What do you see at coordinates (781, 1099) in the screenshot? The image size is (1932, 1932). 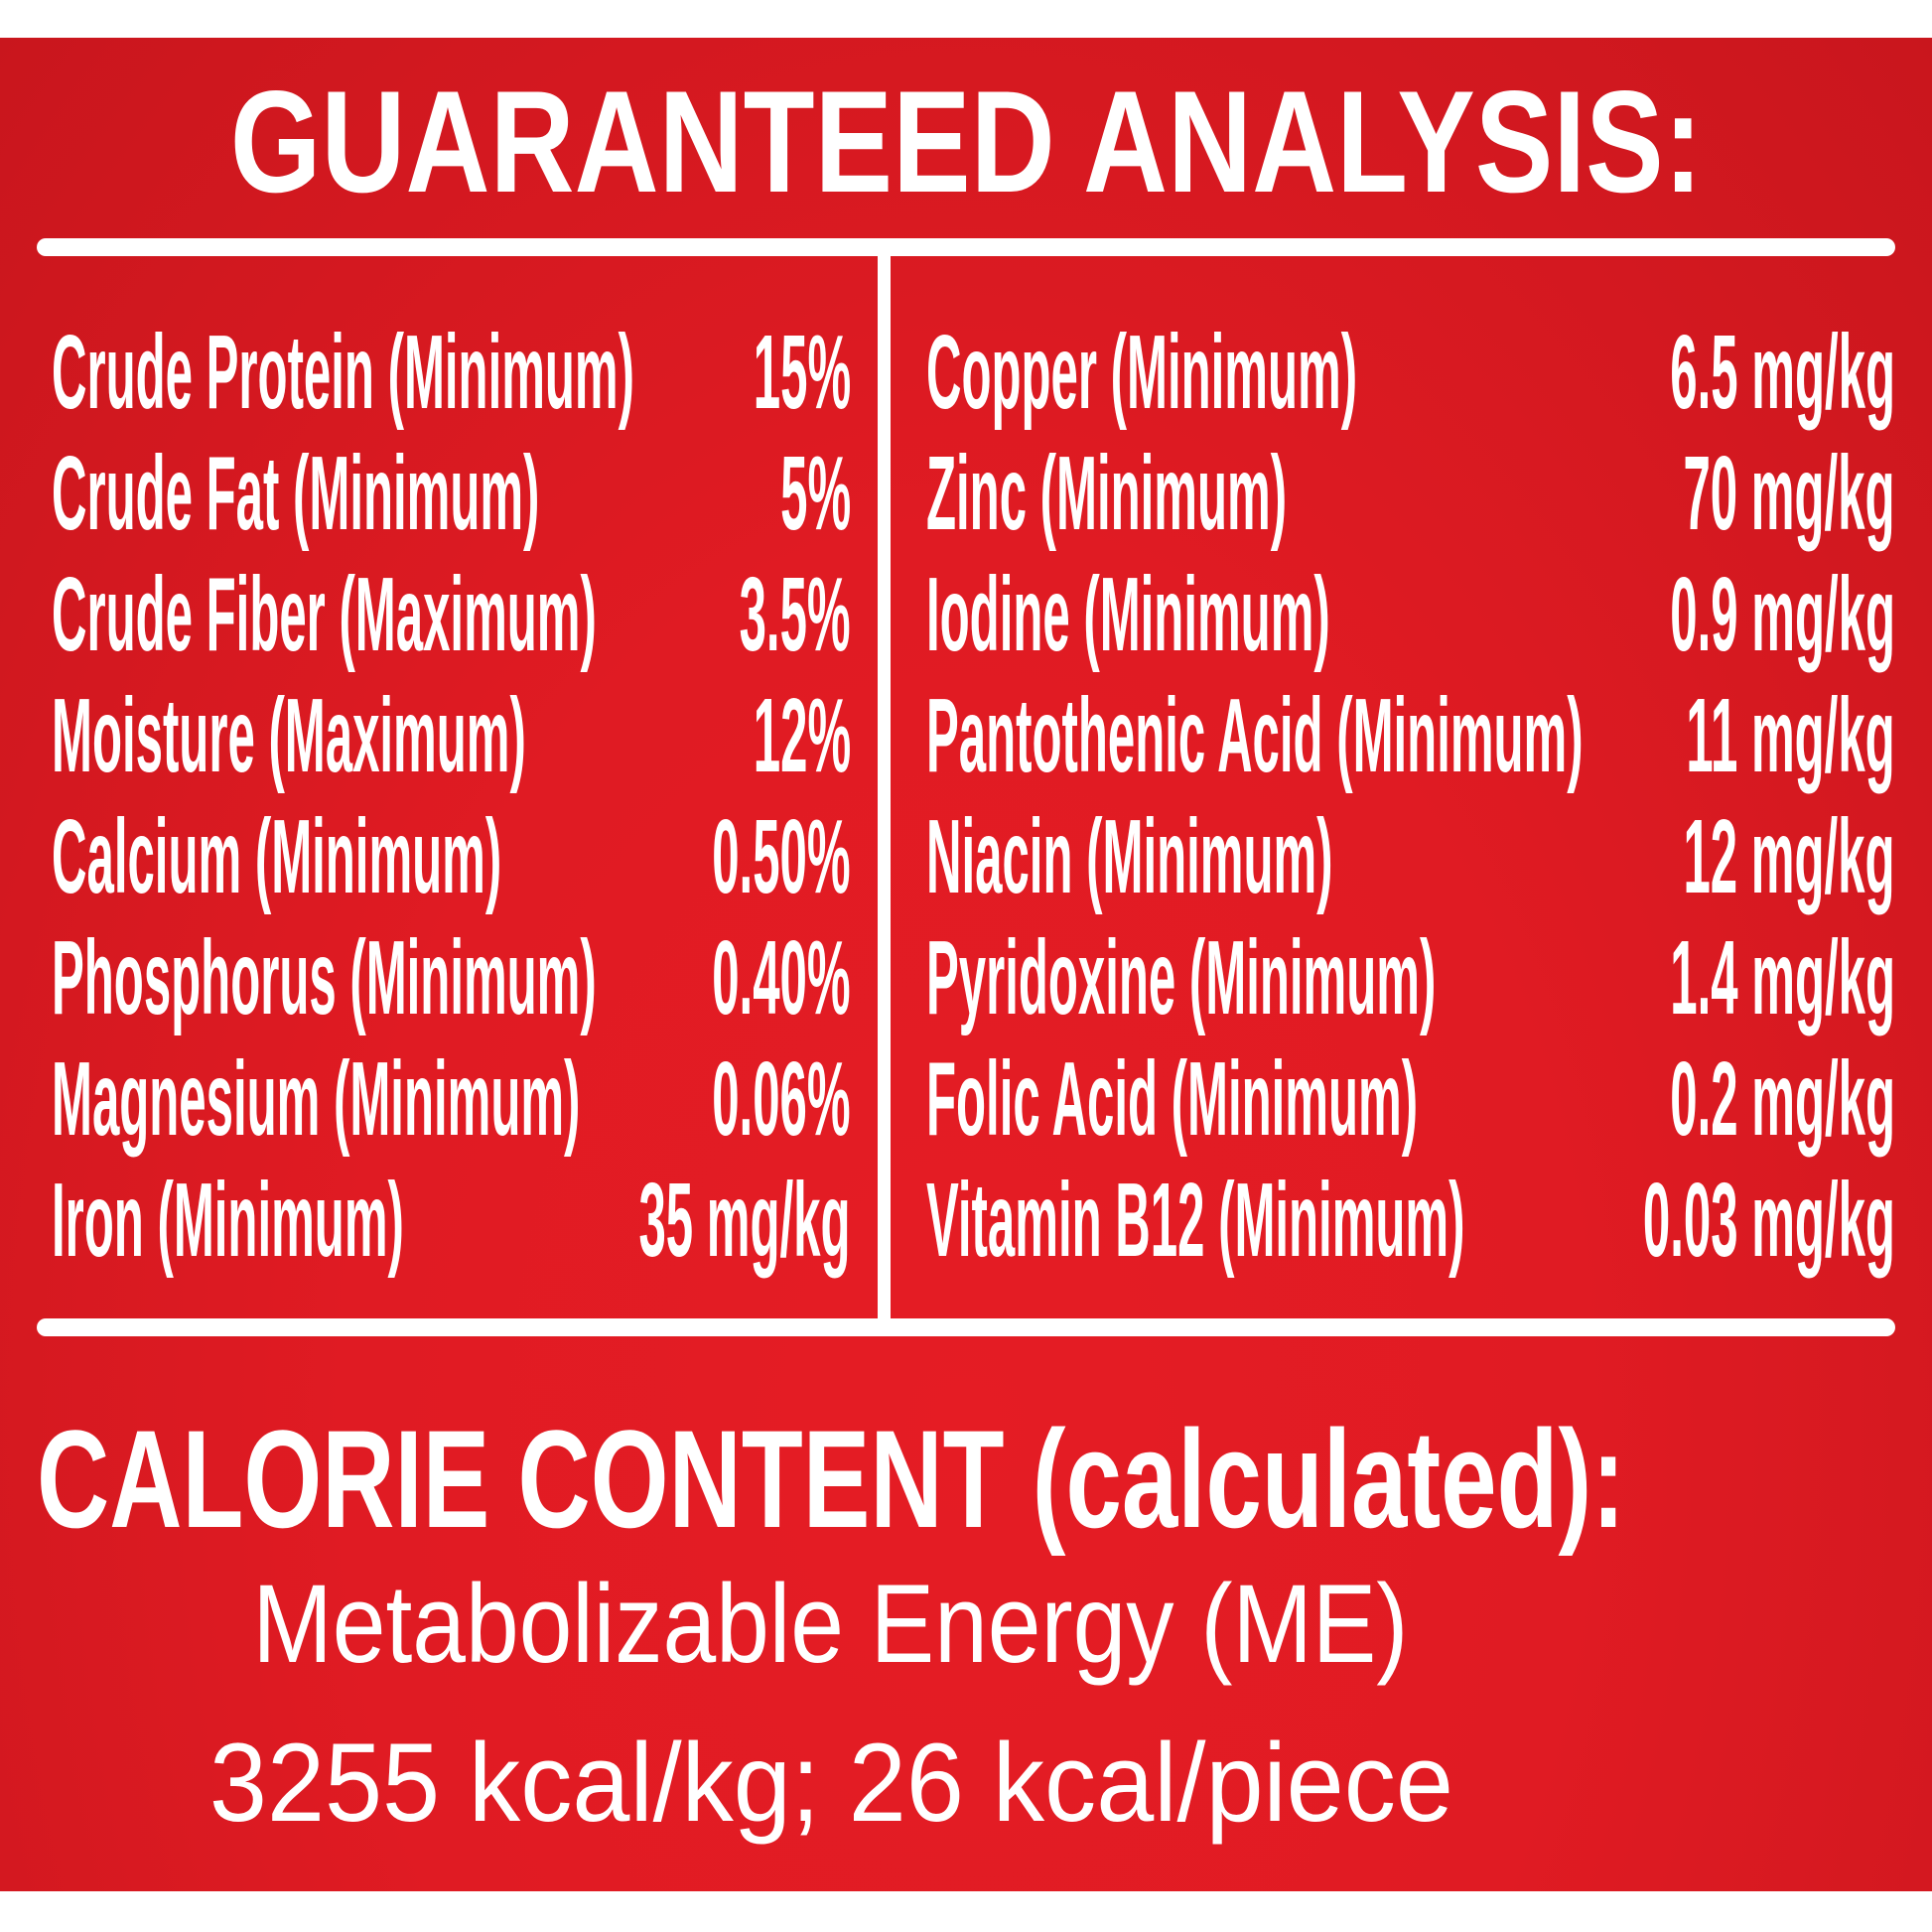 I see `nutrient-value: 0.06%` at bounding box center [781, 1099].